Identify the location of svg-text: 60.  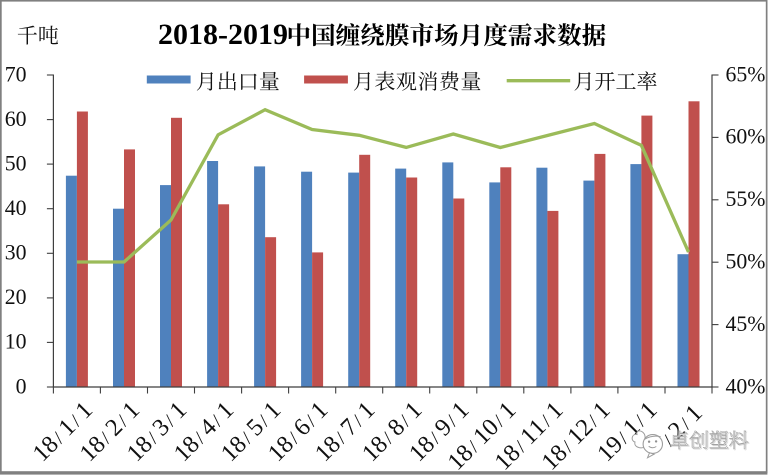
(16, 119).